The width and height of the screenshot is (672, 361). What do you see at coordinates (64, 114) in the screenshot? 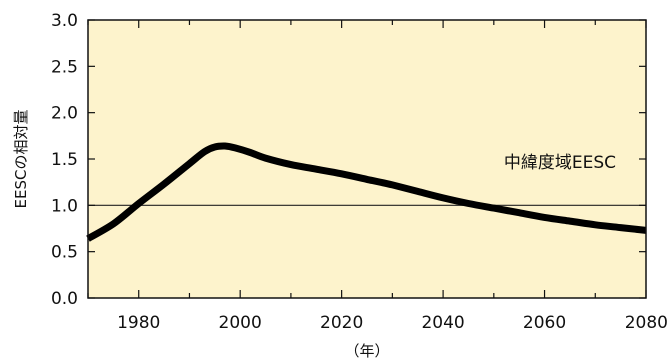
I see `y-tick-label: 2.0` at bounding box center [64, 114].